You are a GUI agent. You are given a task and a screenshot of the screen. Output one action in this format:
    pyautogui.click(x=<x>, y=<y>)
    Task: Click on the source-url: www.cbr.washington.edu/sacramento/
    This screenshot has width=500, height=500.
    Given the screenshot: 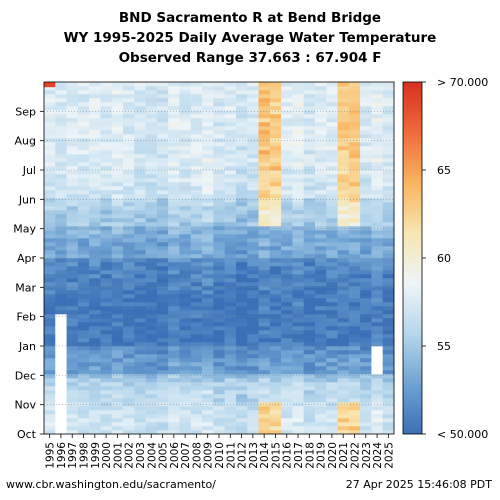 What is the action you would take?
    pyautogui.click(x=111, y=484)
    